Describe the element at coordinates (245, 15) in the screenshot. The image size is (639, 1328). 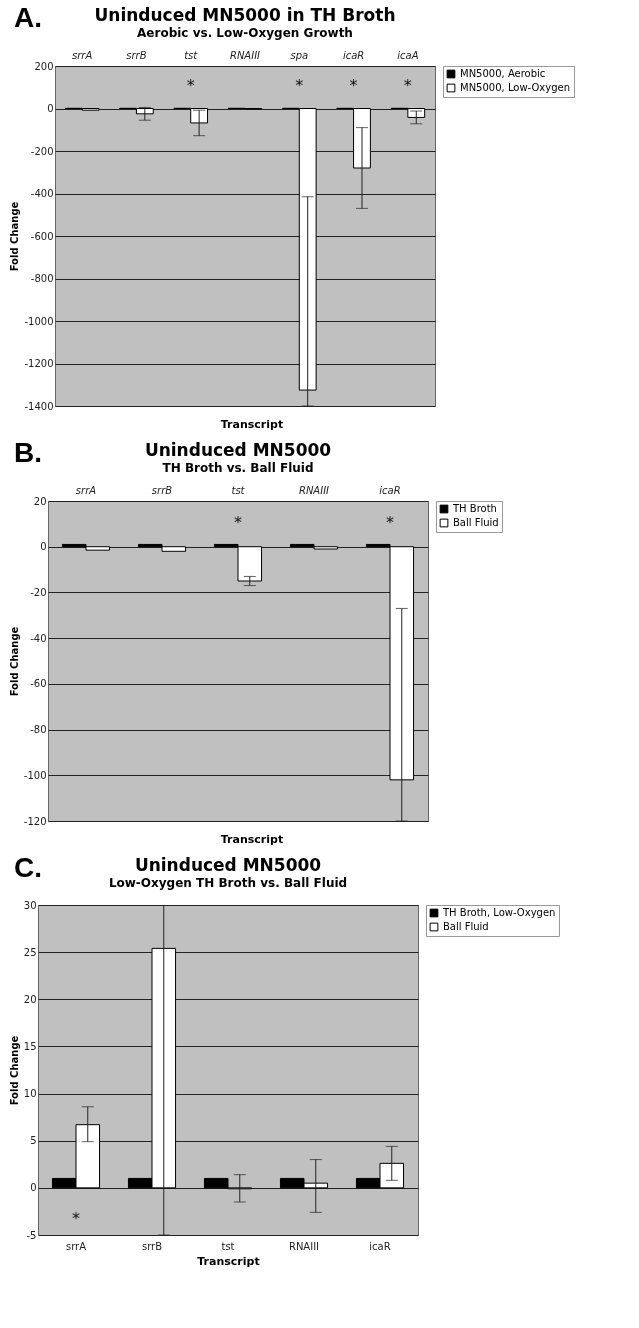
I see `chart-title: Uninduced MN5000 in TH Broth` at that location.